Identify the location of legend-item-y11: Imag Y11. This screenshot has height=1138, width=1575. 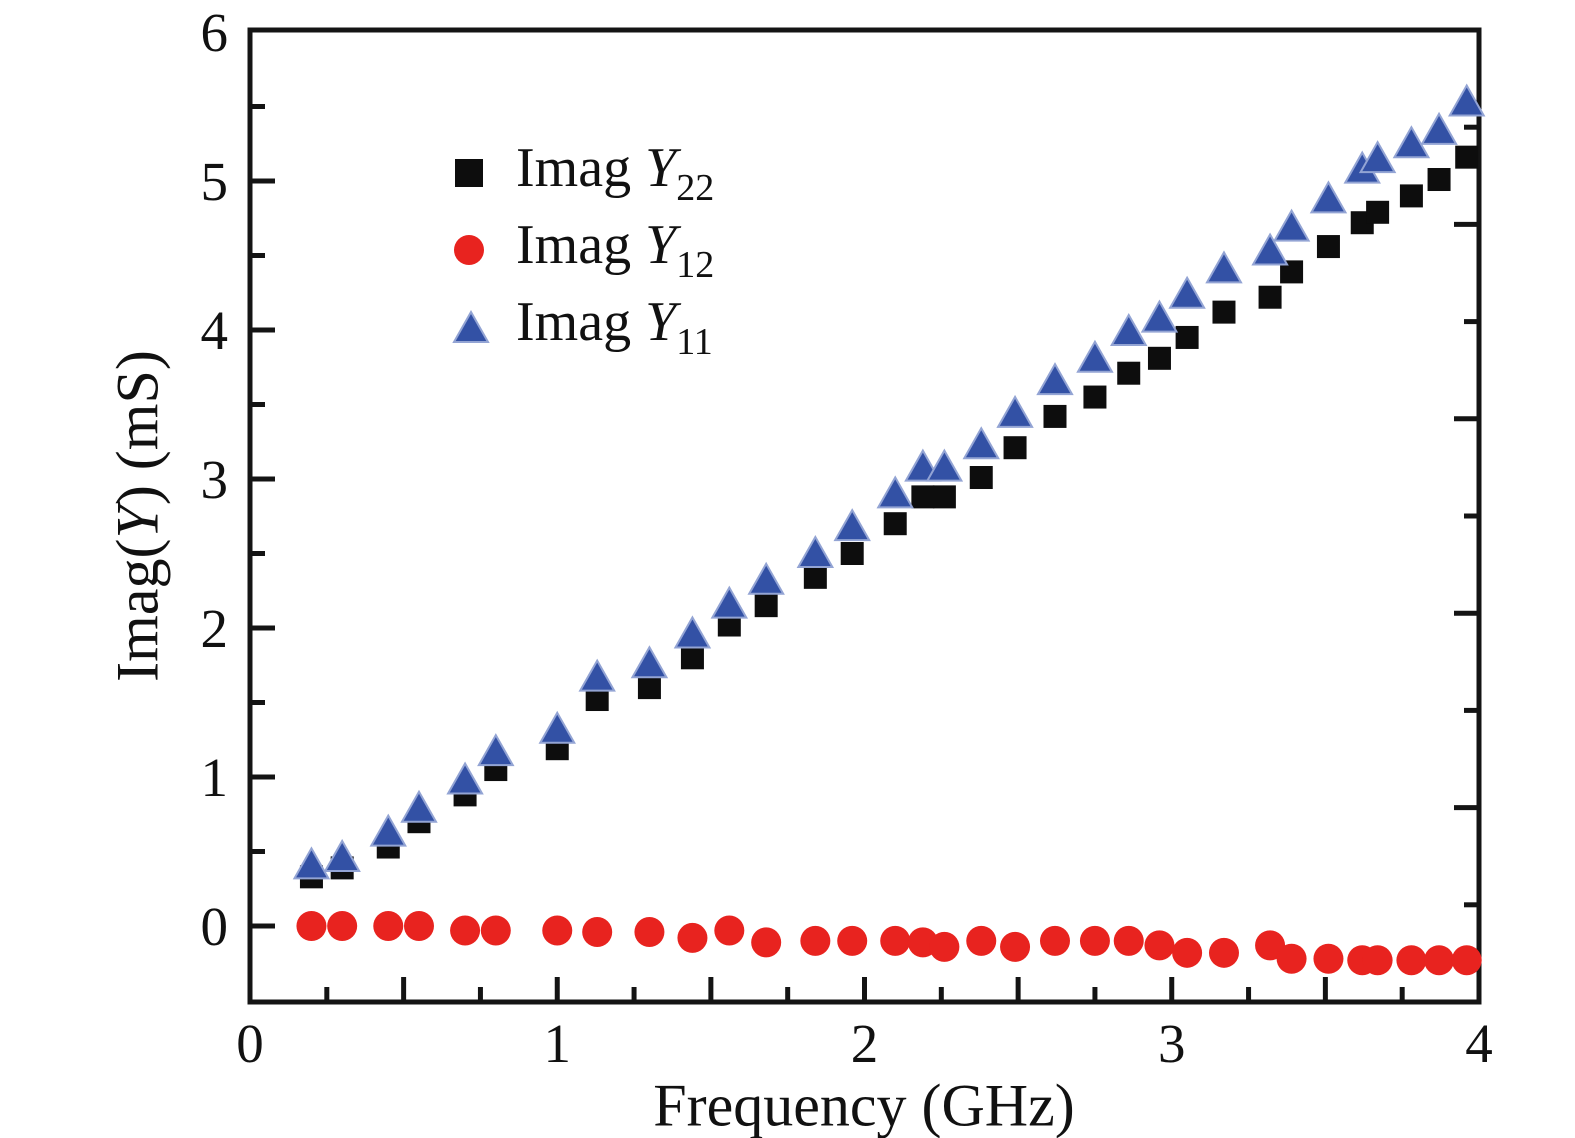
(583, 326).